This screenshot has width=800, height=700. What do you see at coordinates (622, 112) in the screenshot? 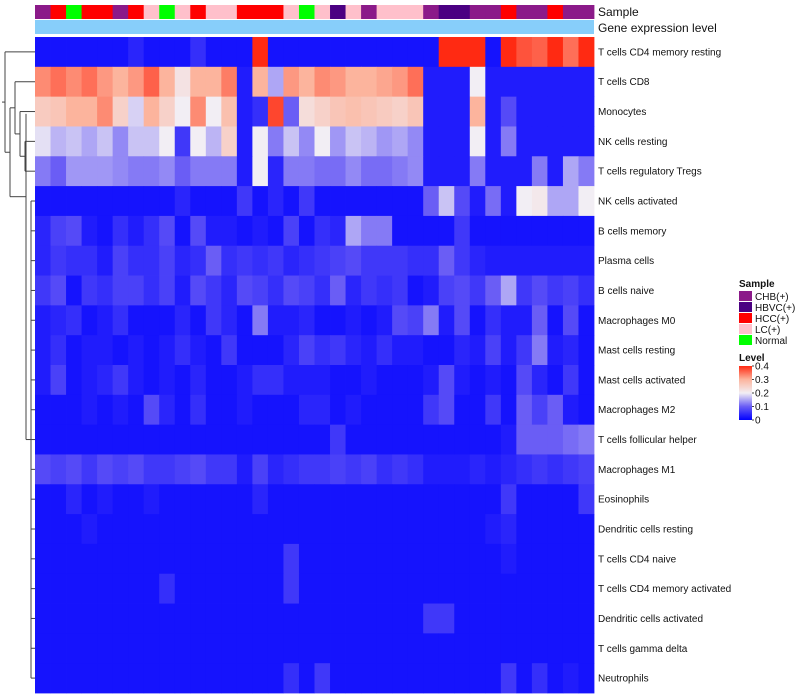
I see `row-label: Monocytes` at bounding box center [622, 112].